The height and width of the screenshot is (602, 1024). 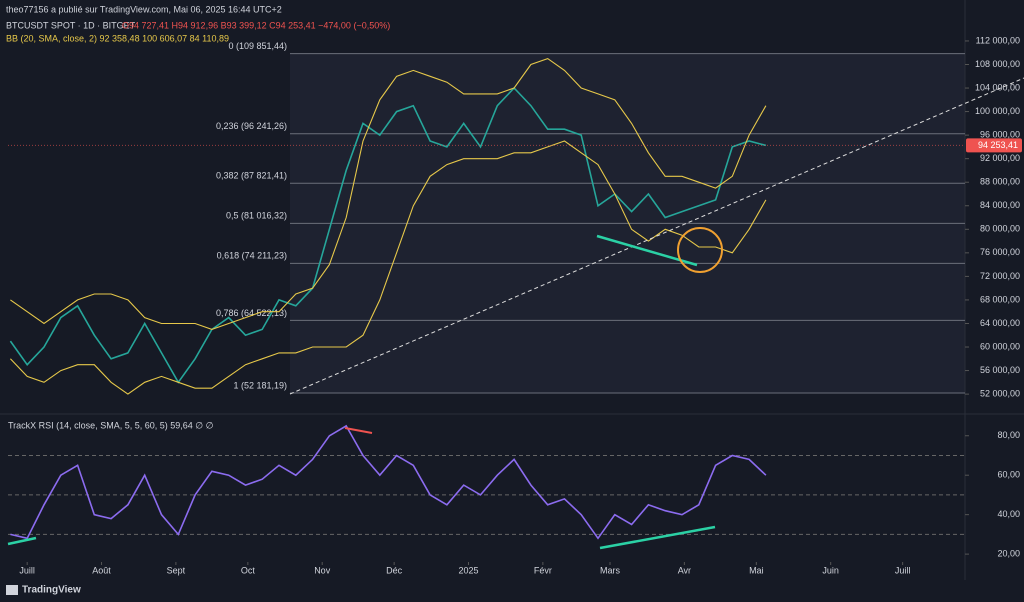 I want to click on x-tick-label: Avr, so click(x=684, y=570).